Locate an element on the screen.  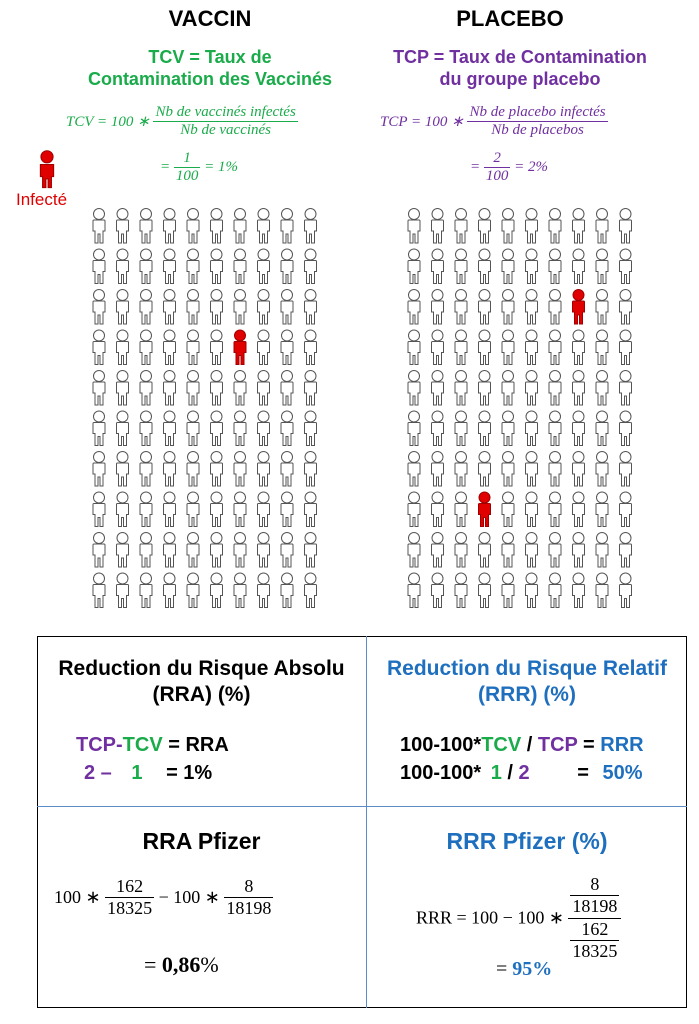
vaccine-subtitle-line2: Contamination des Vaccinés is located at coordinates (210, 79).